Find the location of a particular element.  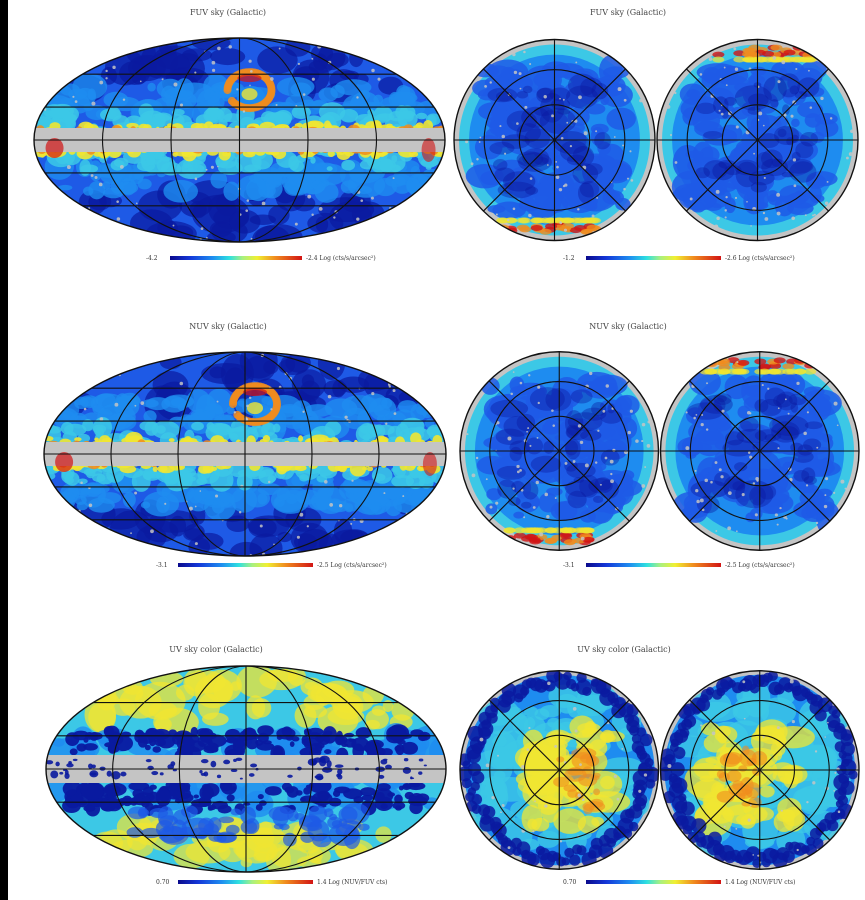

nuv-polar-maps is located at coordinates (659, 451).